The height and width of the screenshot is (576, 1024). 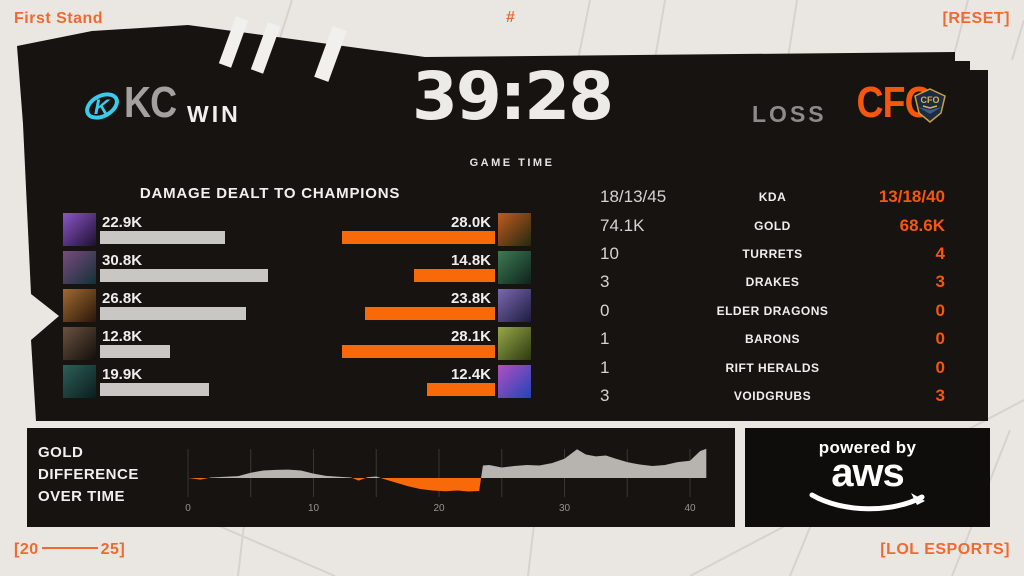 I want to click on chart-label-line3: OVER TIME, so click(x=82, y=496).